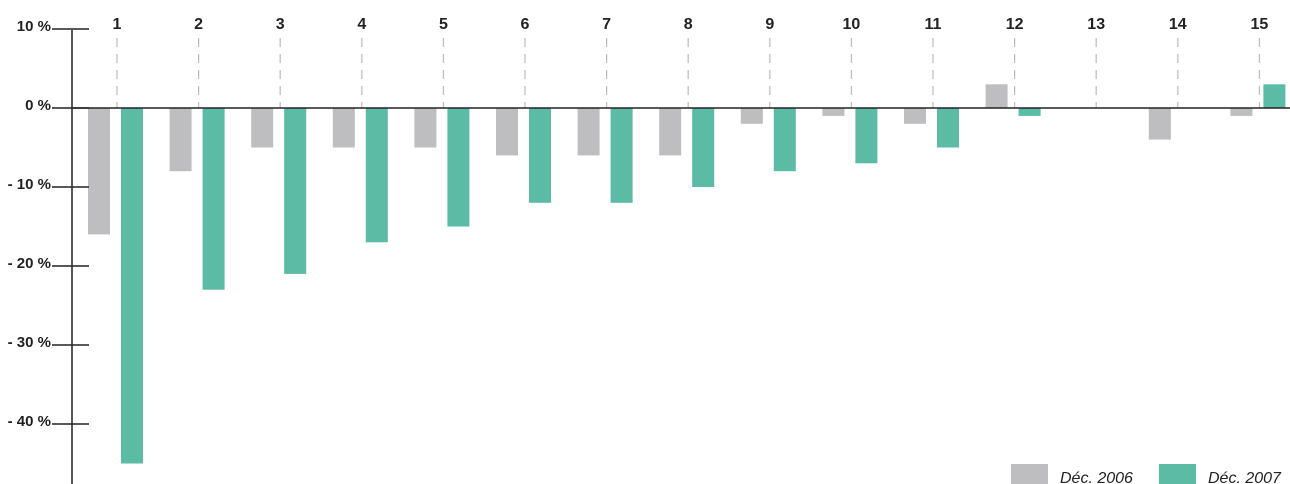 This screenshot has width=1290, height=484. What do you see at coordinates (1029, 474) in the screenshot?
I see `legend-swatch-dec-2006` at bounding box center [1029, 474].